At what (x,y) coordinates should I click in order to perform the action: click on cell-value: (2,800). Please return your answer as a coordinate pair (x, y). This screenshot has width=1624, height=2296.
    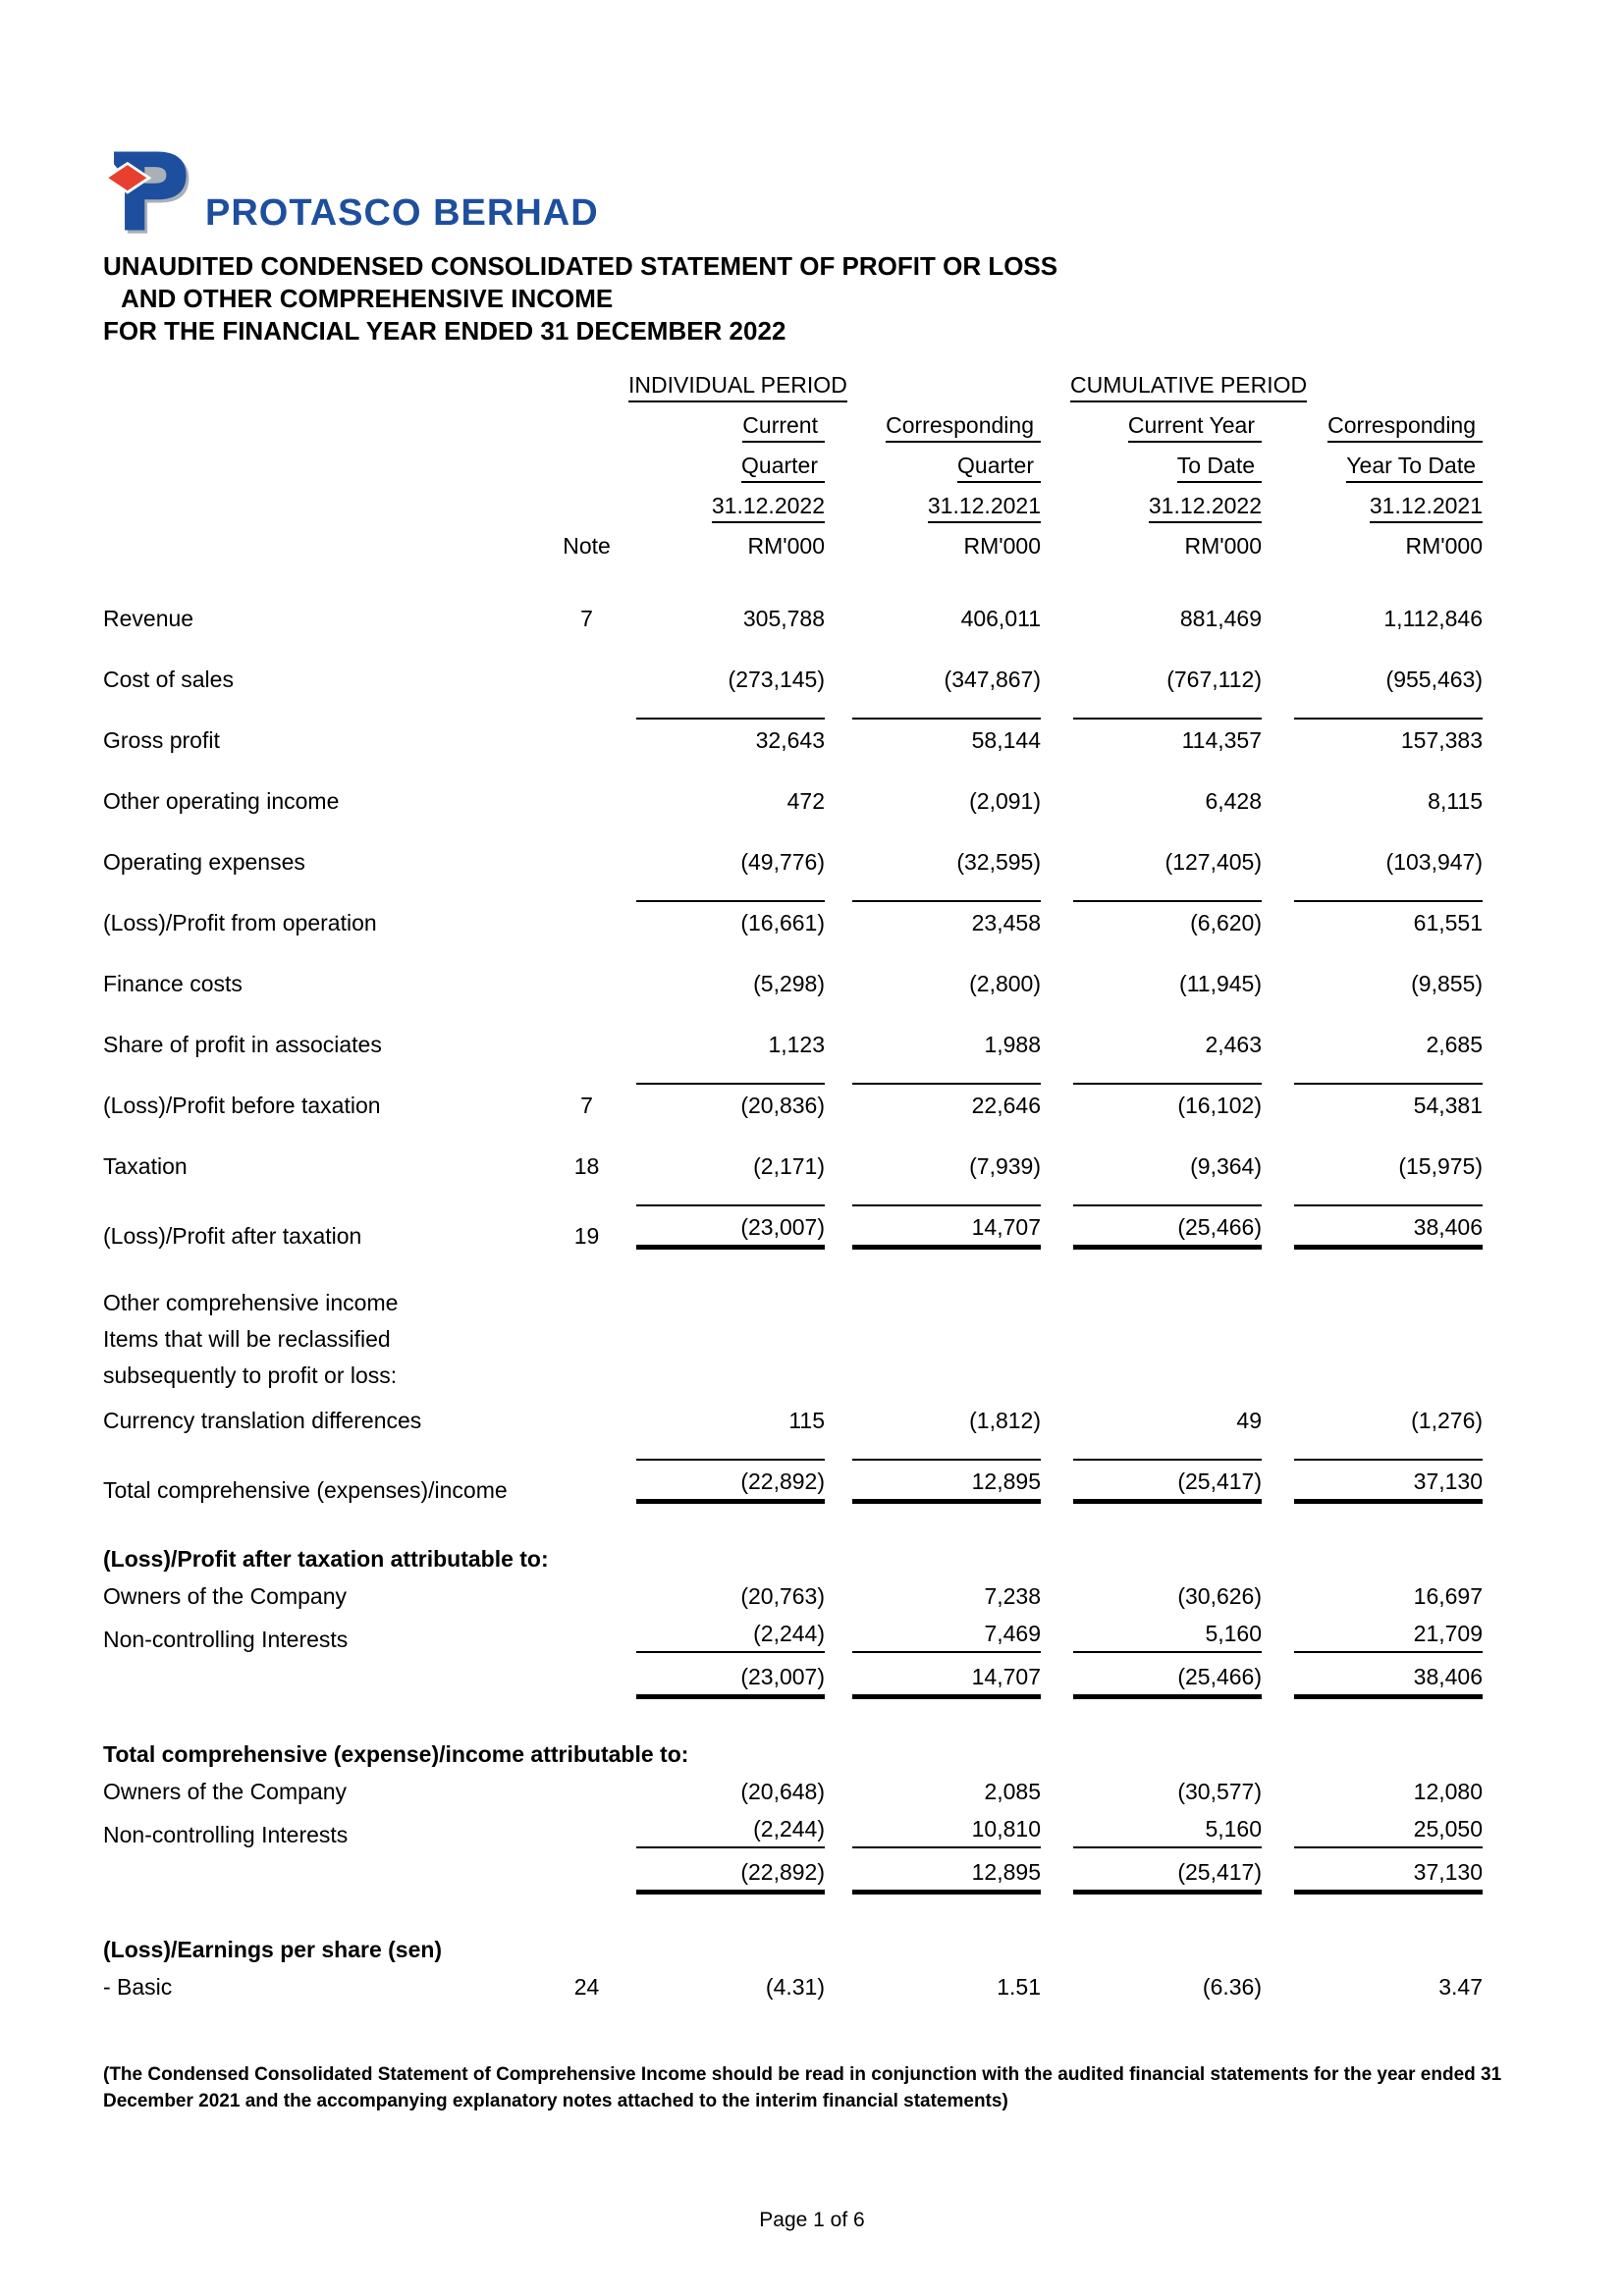
    Looking at the image, I should click on (1005, 984).